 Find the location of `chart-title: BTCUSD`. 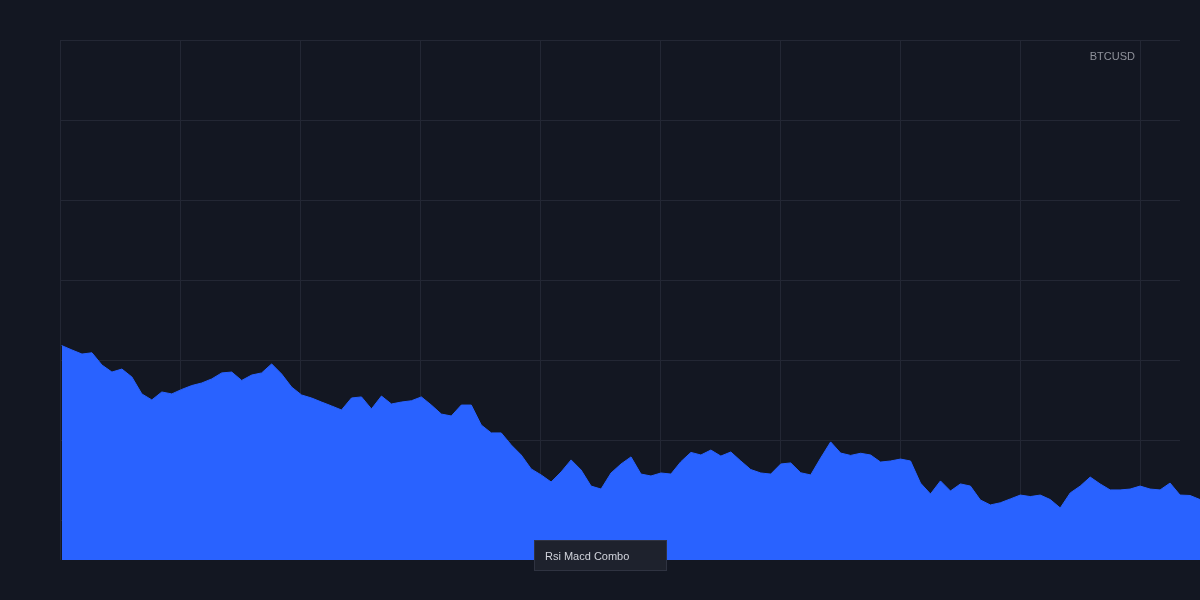

chart-title: BTCUSD is located at coordinates (1112, 55).